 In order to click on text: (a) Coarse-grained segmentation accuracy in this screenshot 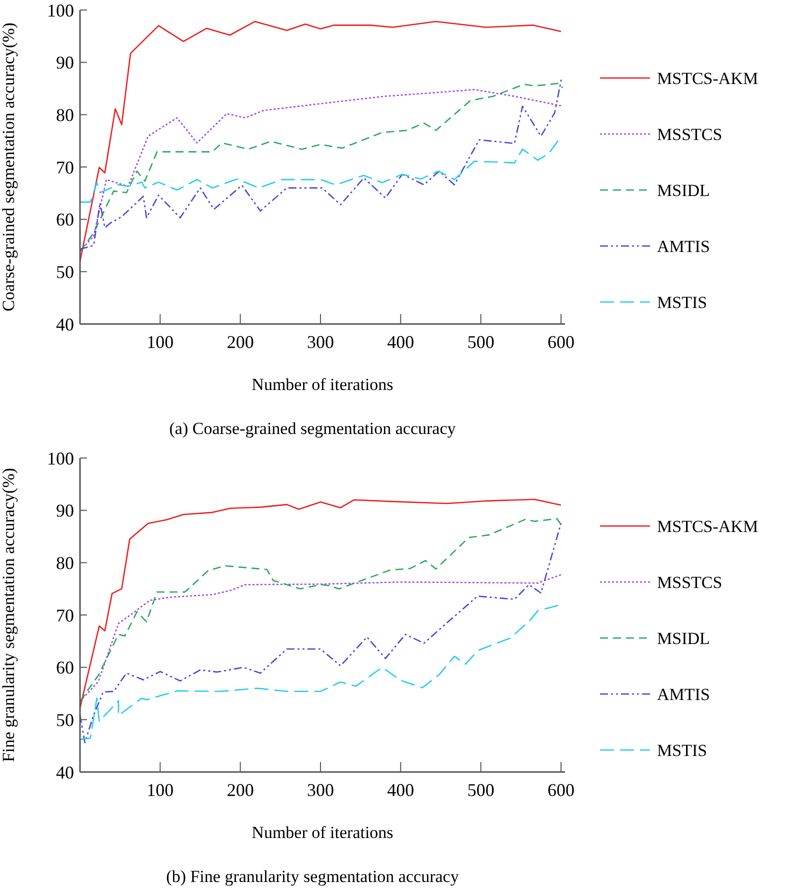, I will do `click(312, 428)`.